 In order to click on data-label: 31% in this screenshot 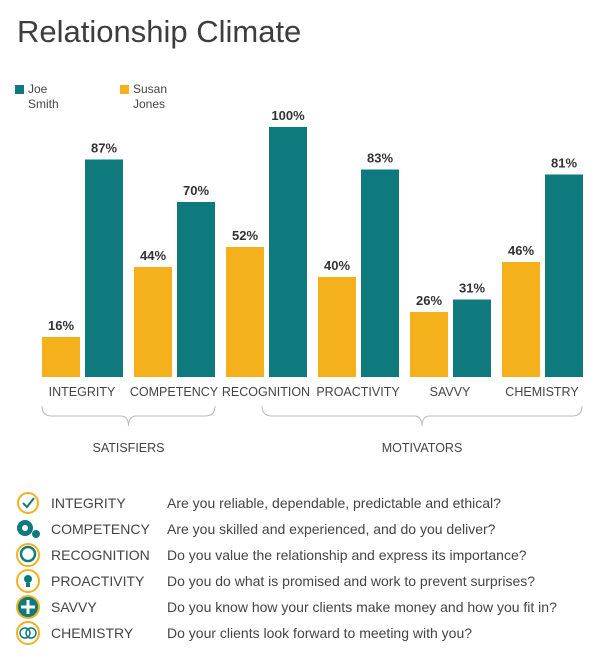, I will do `click(472, 288)`.